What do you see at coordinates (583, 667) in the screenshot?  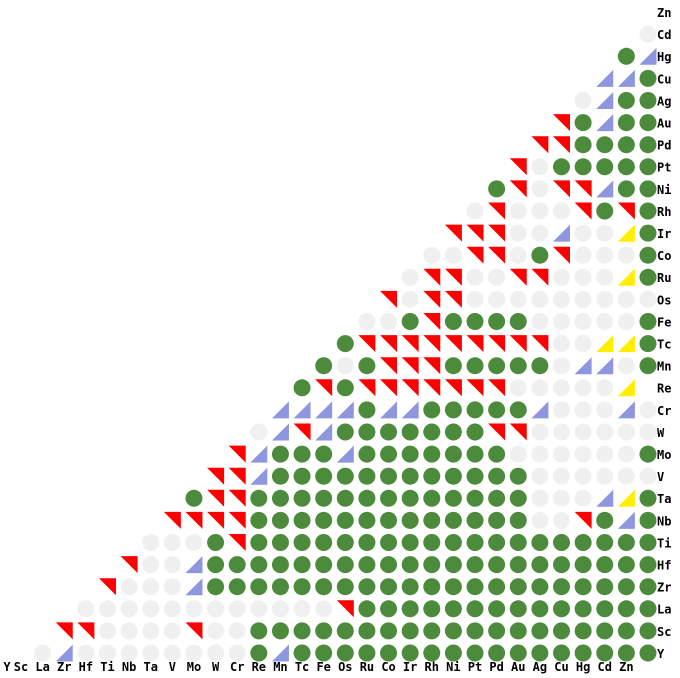 I see `column-label: Hg` at bounding box center [583, 667].